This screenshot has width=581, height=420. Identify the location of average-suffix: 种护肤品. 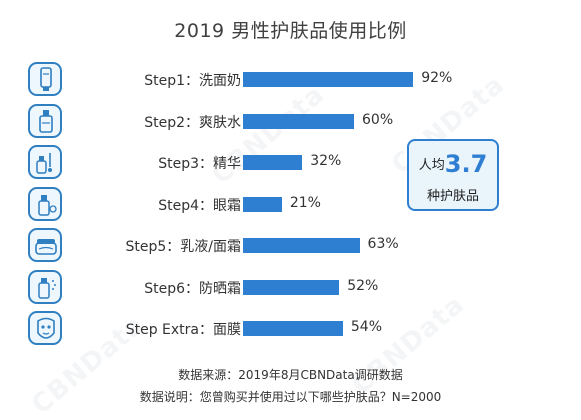
(452, 196).